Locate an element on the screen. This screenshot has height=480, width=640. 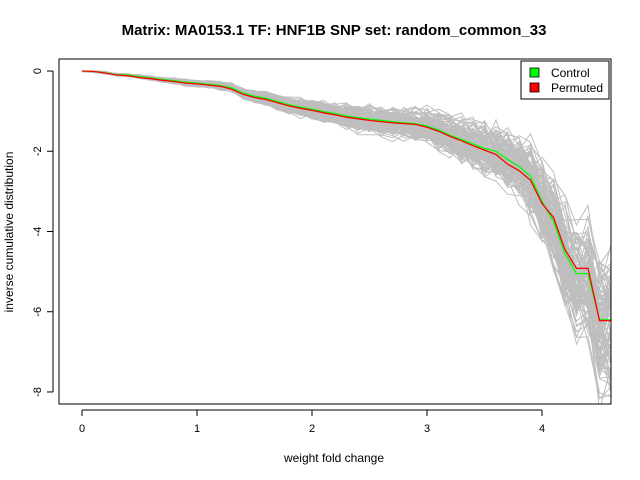
x-tick-label: 4 is located at coordinates (542, 429).